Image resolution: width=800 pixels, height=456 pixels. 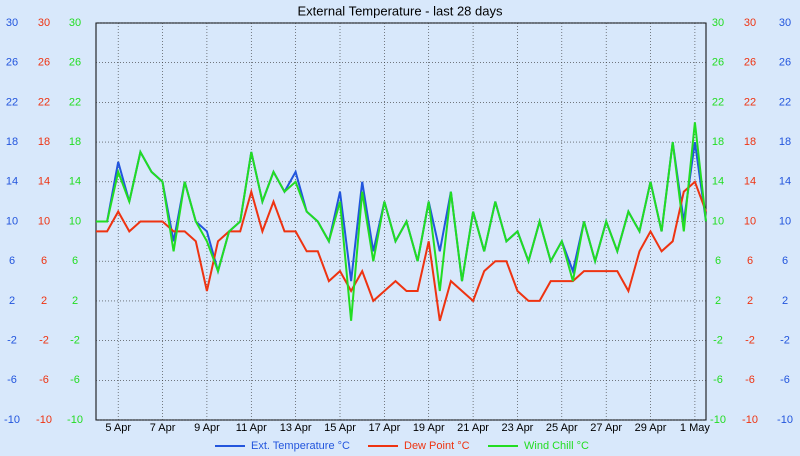 I want to click on x-tick-label: 29 Apr, so click(x=651, y=428).